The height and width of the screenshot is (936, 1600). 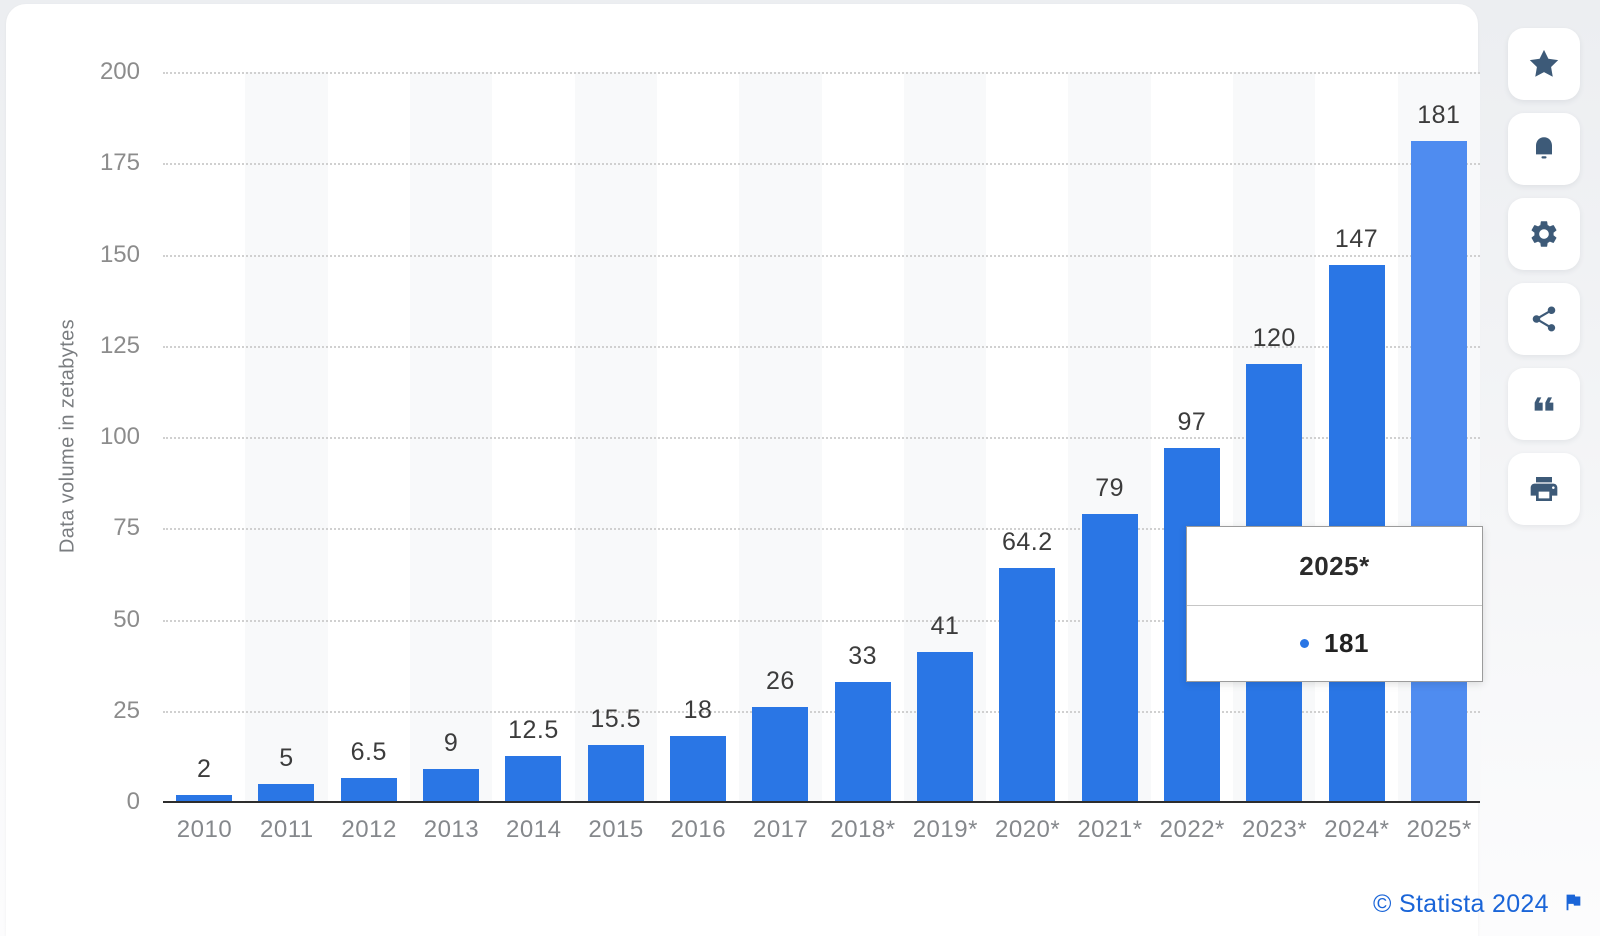 I want to click on x-axis-label: 2018*, so click(x=863, y=829).